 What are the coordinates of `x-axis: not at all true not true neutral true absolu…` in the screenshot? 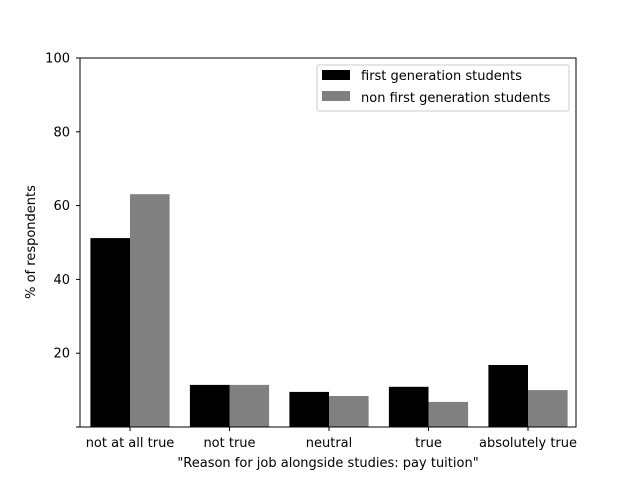 It's located at (331, 439).